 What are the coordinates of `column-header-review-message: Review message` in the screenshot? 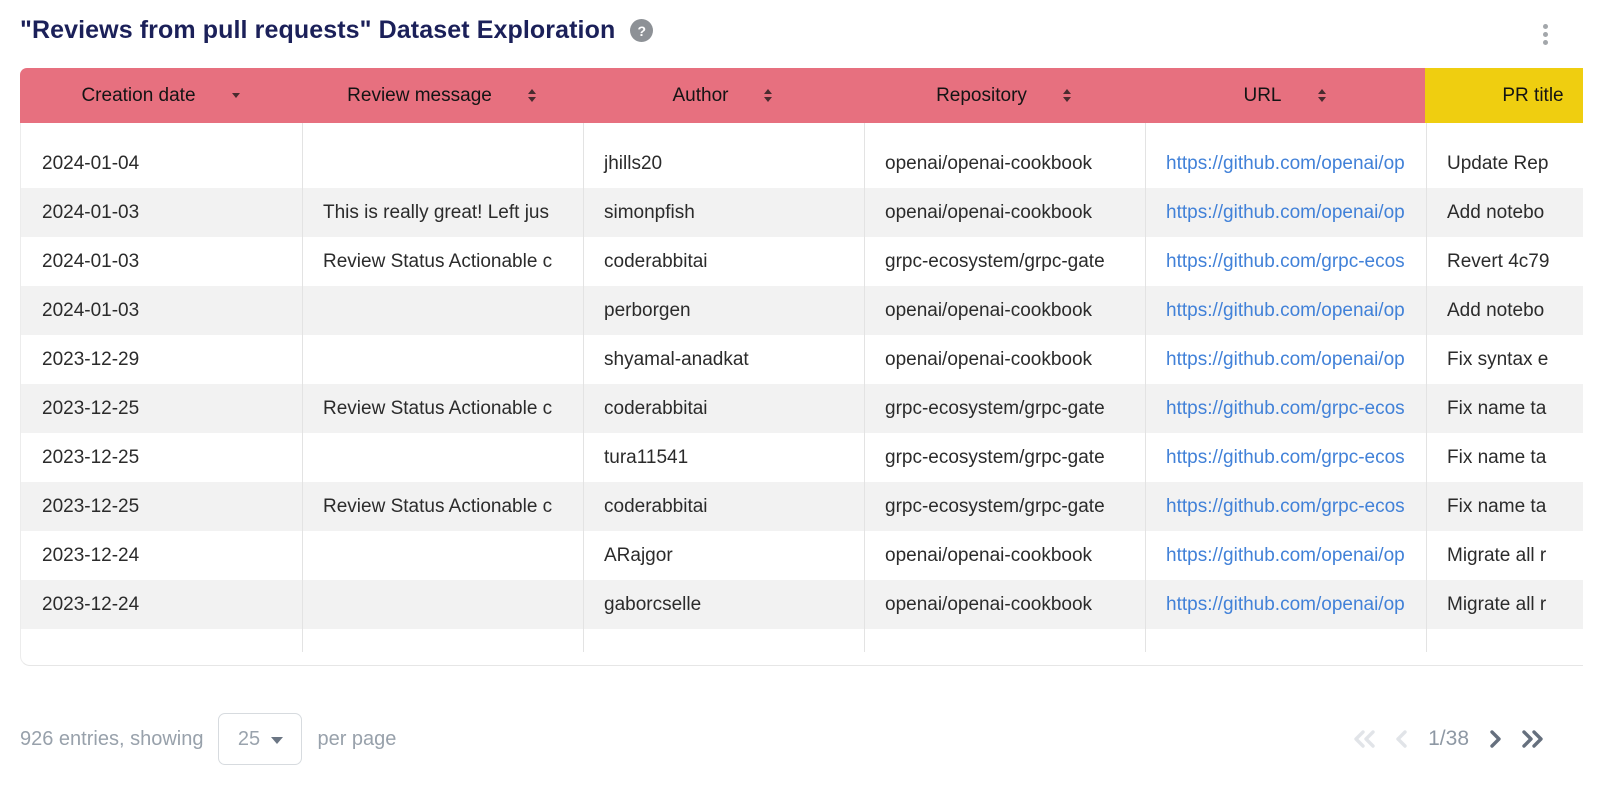 It's located at (441, 95).